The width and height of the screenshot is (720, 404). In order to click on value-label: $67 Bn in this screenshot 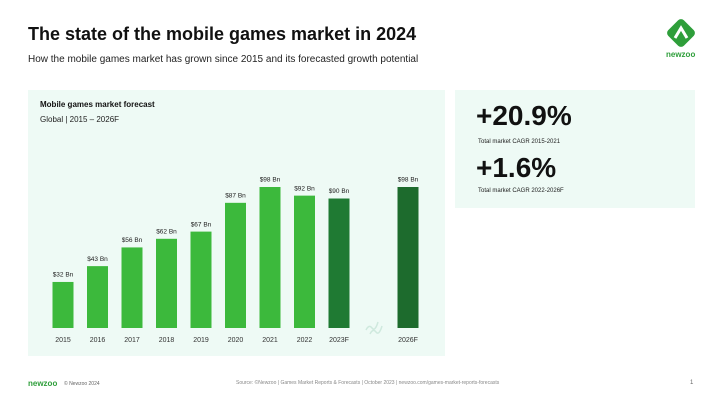, I will do `click(201, 224)`.